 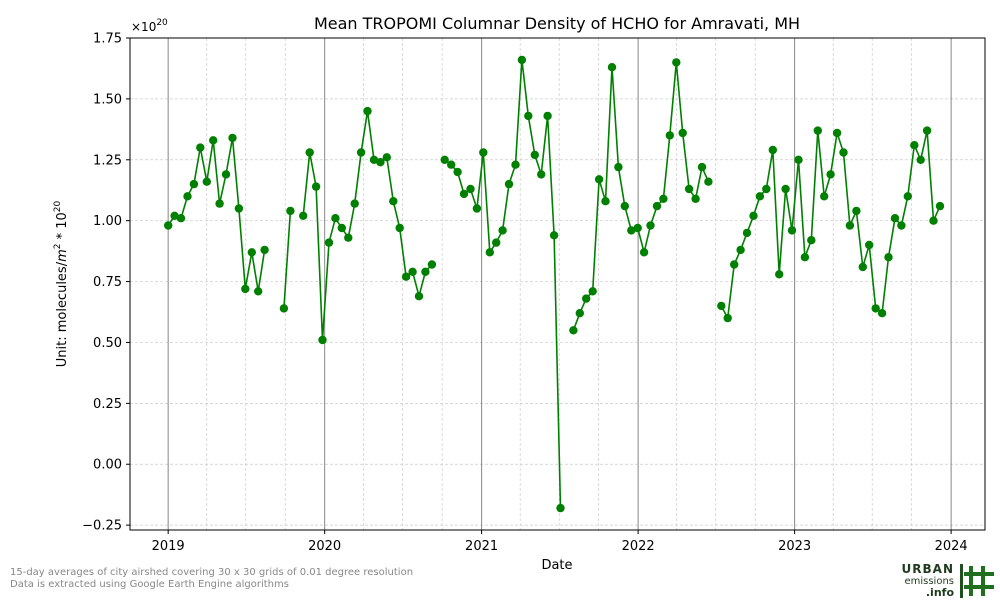 What do you see at coordinates (107, 160) in the screenshot?
I see `y-tick-label: 1.25` at bounding box center [107, 160].